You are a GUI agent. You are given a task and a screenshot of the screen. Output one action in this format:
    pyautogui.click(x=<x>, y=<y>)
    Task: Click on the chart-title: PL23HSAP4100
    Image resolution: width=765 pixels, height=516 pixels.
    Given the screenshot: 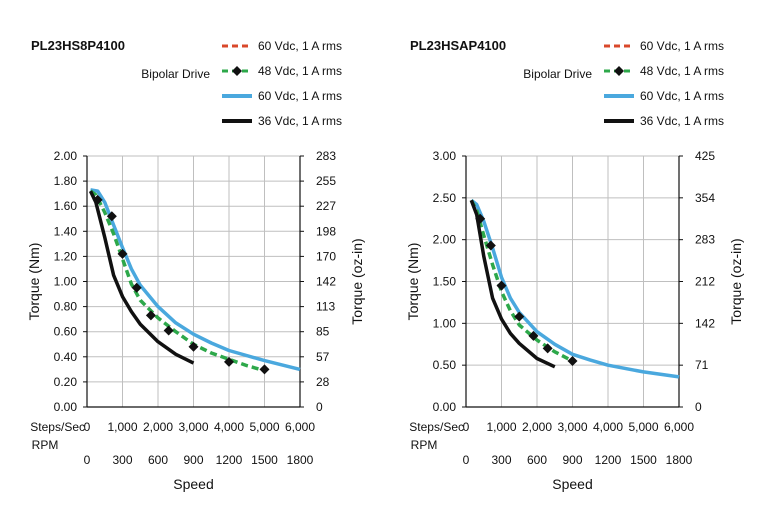 What is the action you would take?
    pyautogui.click(x=458, y=45)
    